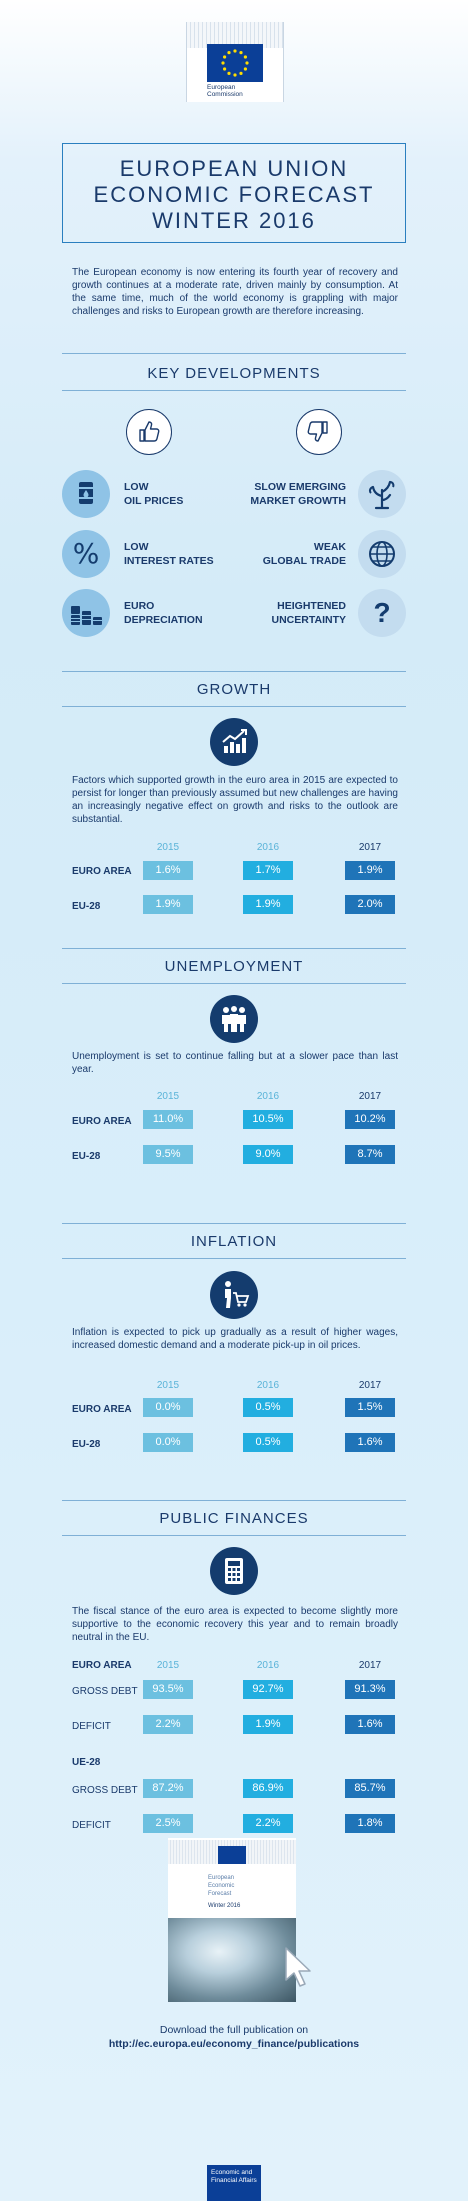 The width and height of the screenshot is (468, 2201). Describe the element at coordinates (221, 87) in the screenshot. I see `logo-text-line1: European` at that location.